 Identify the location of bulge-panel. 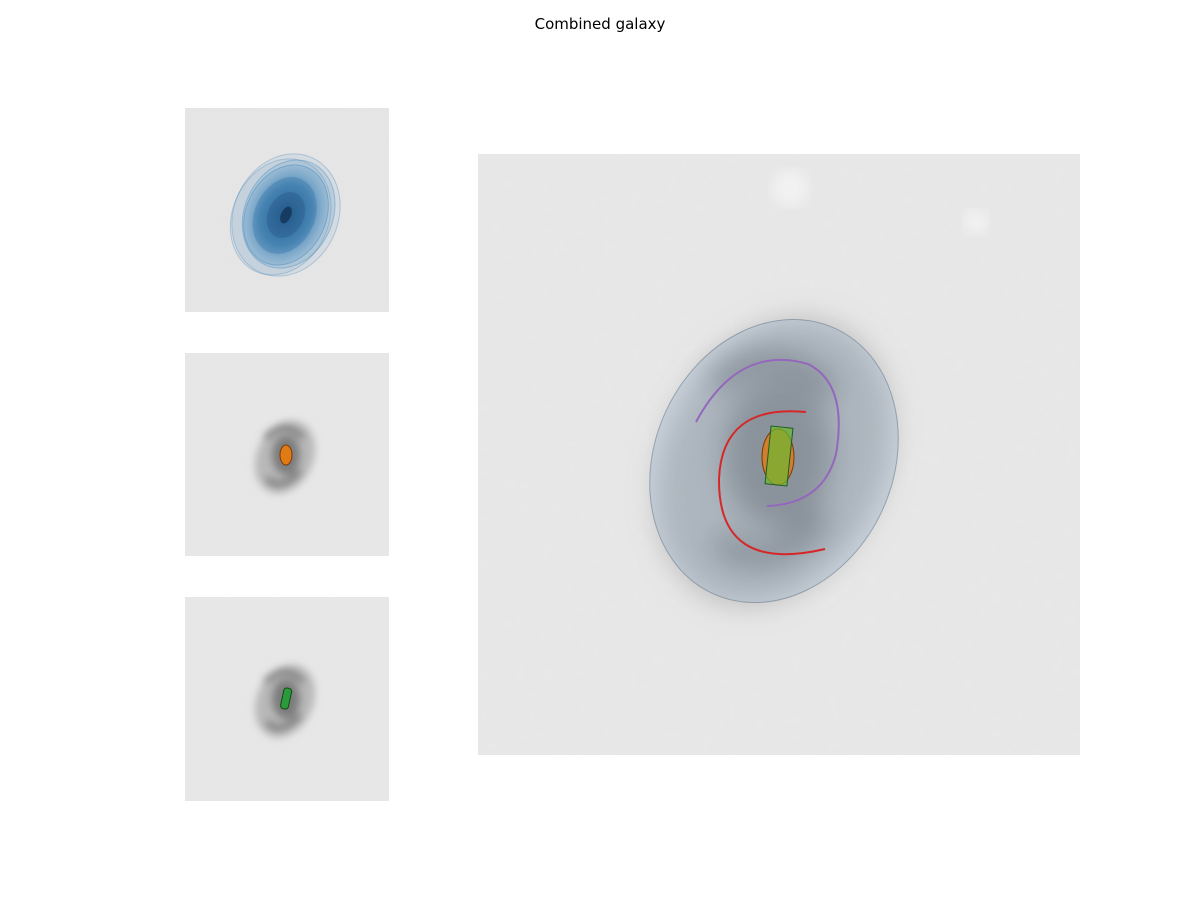
(287, 454).